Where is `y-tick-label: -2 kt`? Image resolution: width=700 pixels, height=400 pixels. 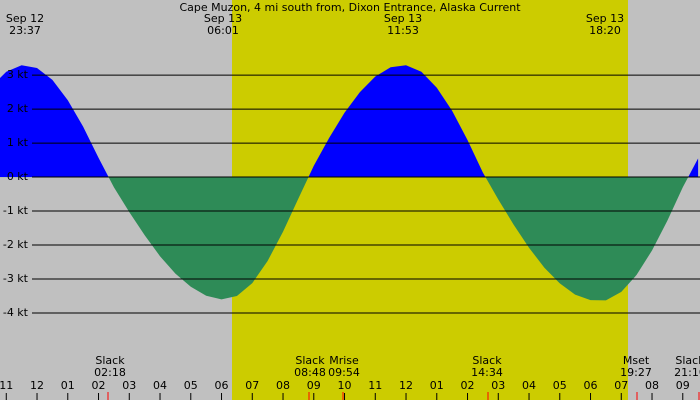
y-tick-label: -2 kt is located at coordinates (16, 244).